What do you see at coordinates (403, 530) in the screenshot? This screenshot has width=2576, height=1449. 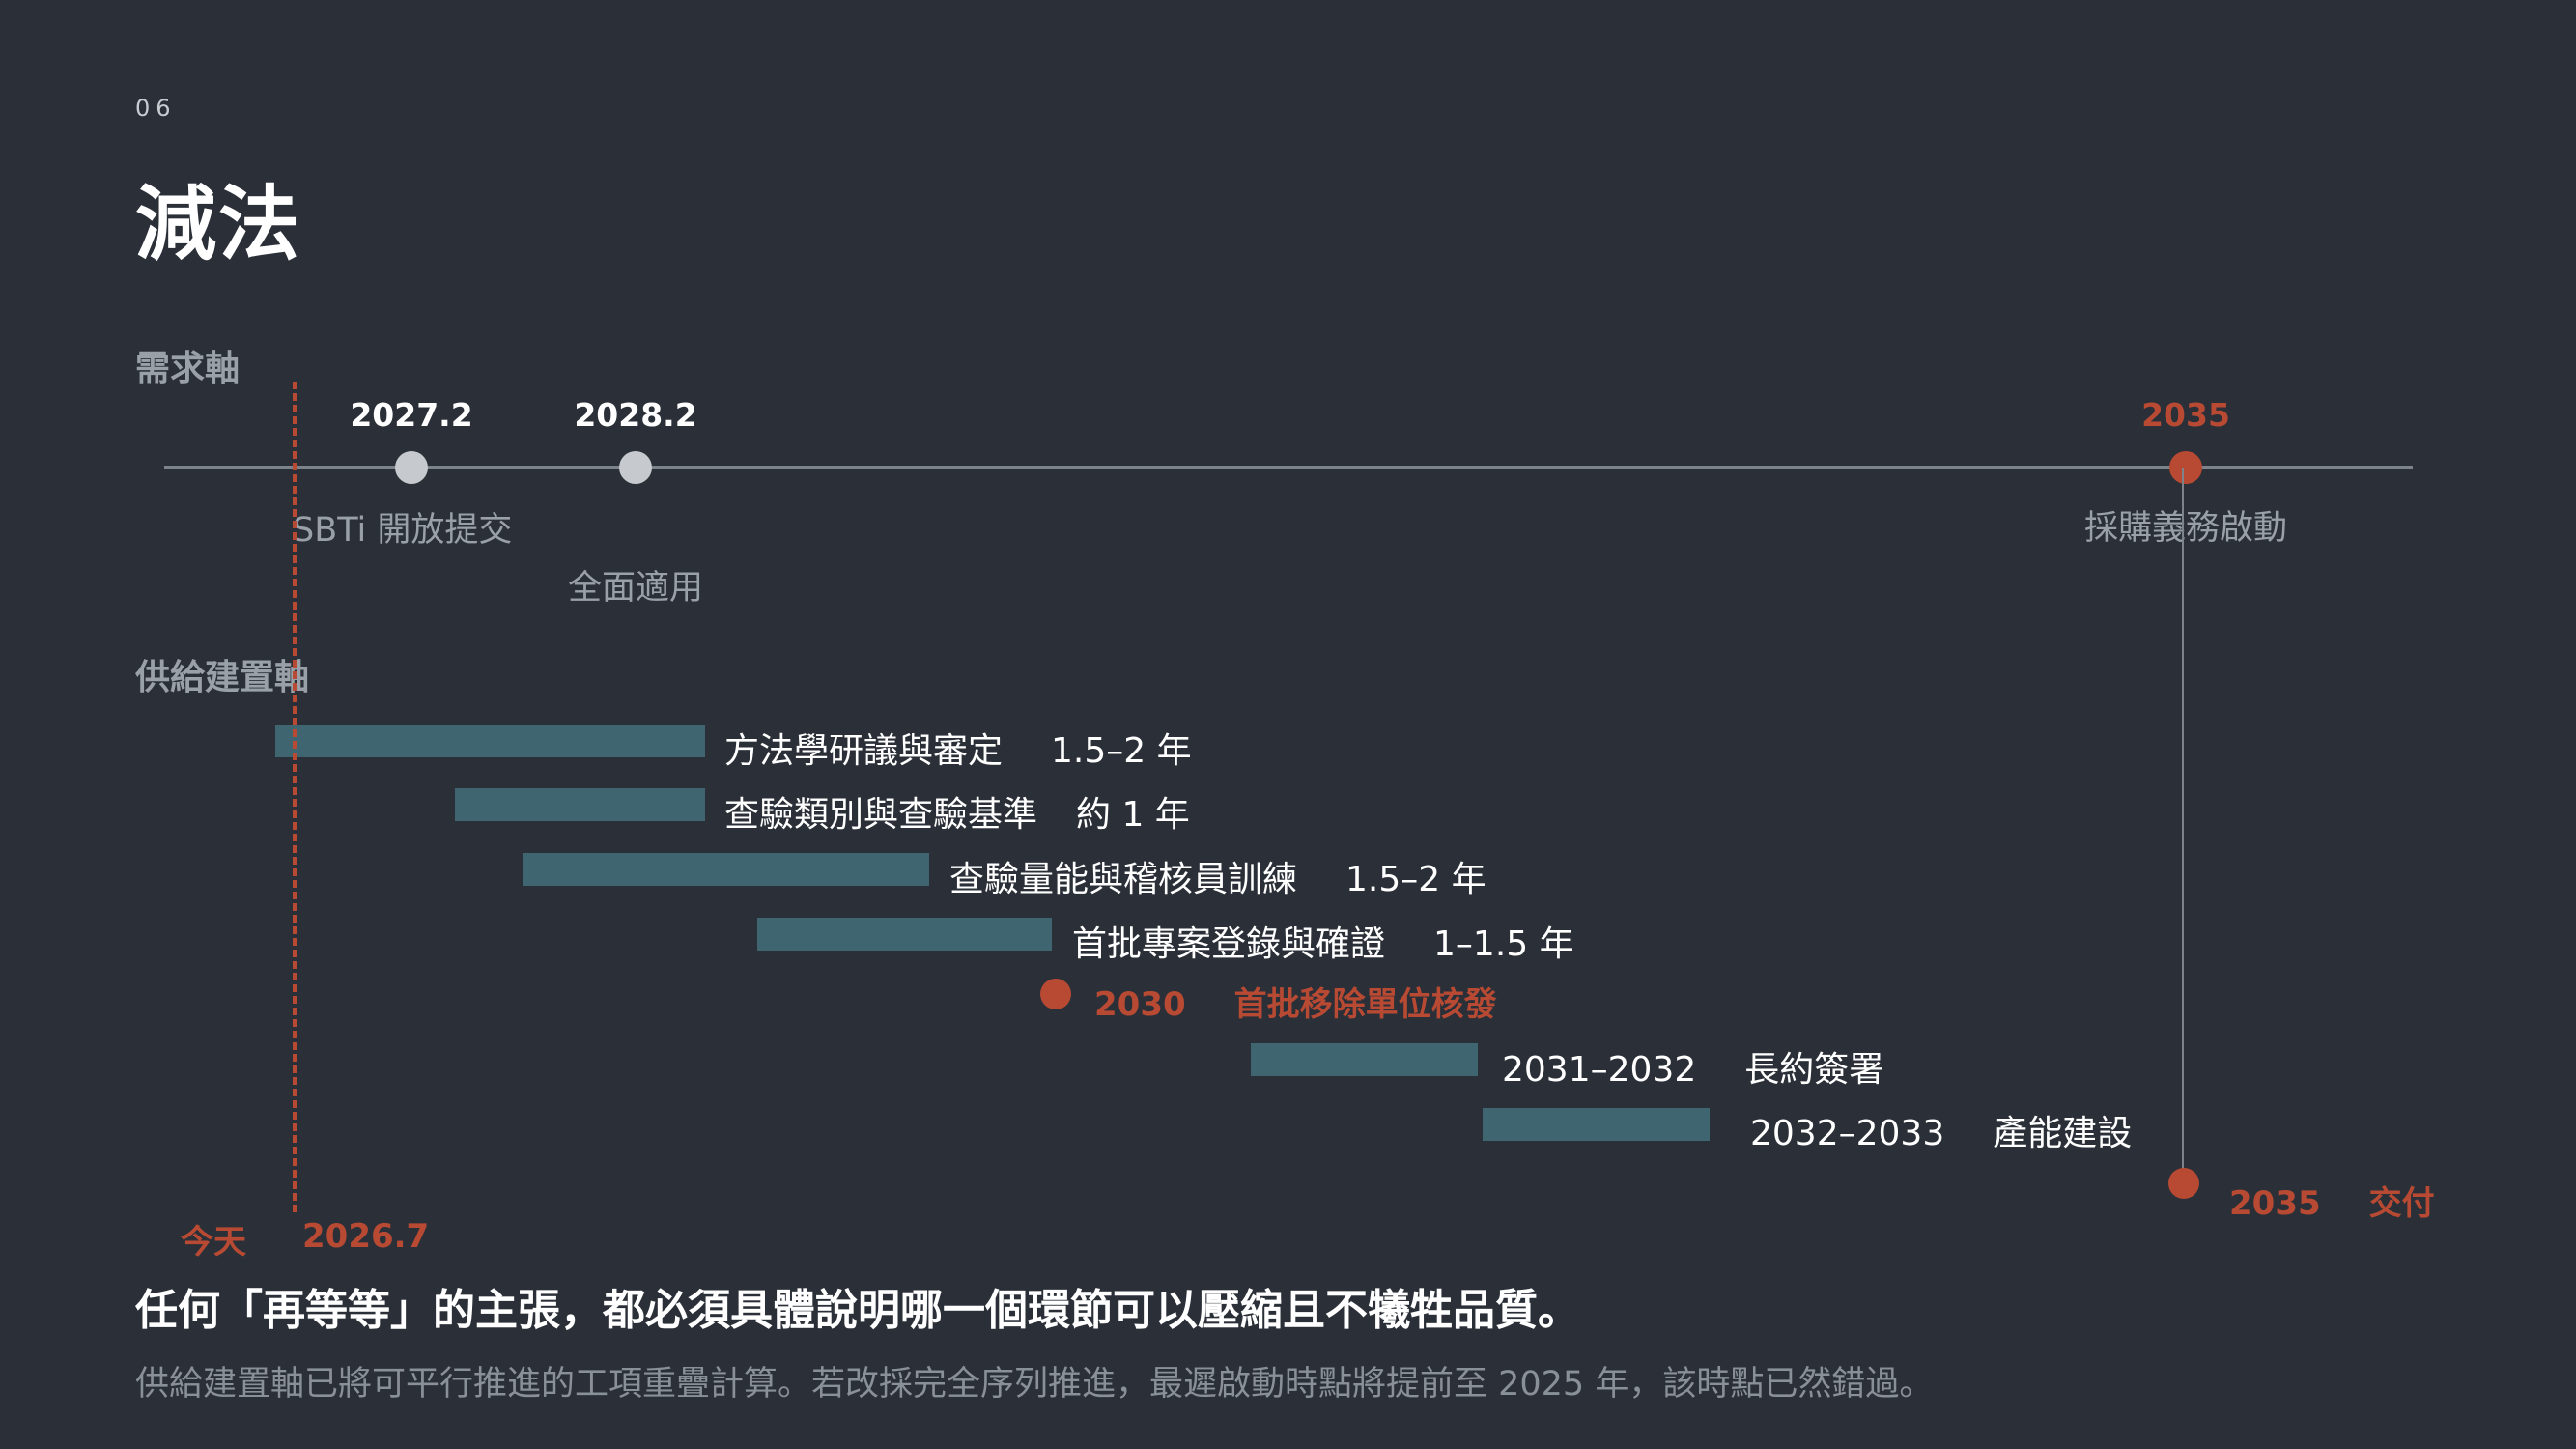 I see `milestone-event-2027: SBTi 開放提交` at bounding box center [403, 530].